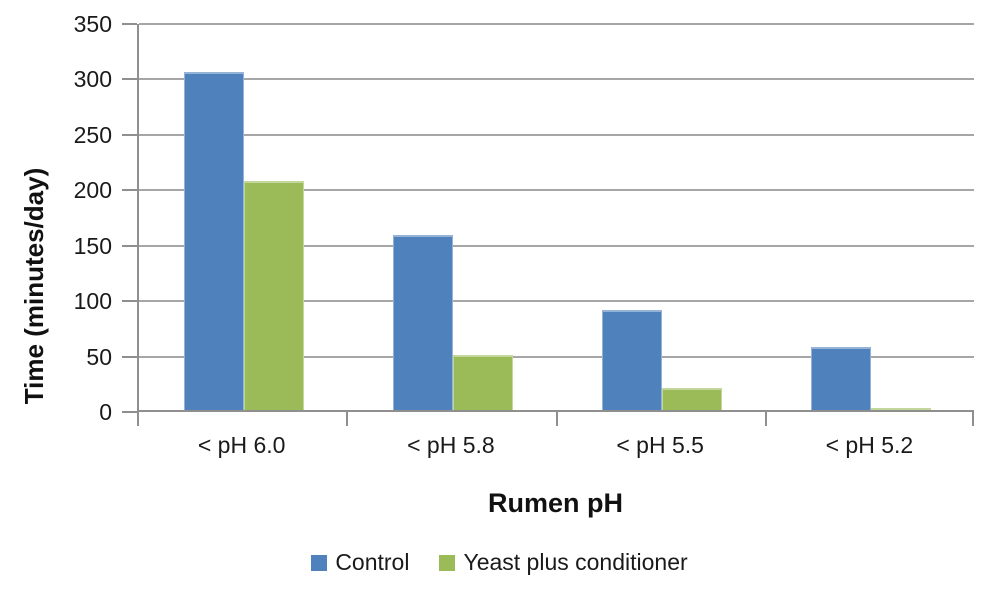 The width and height of the screenshot is (999, 600). I want to click on legend-label: Control, so click(372, 562).